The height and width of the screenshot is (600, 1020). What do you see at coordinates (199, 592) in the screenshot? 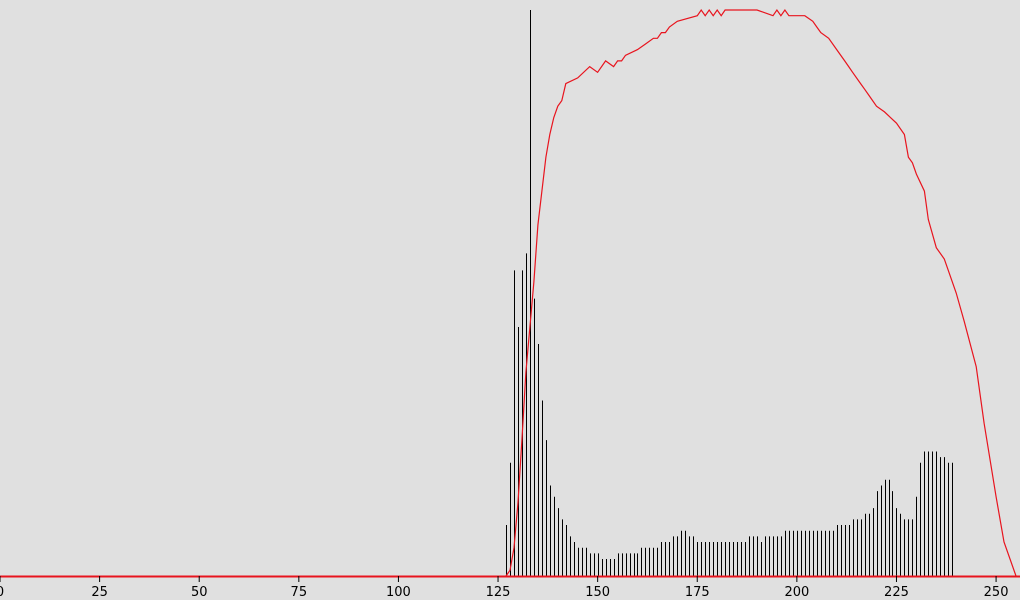
I see `x-tick-label: 50` at bounding box center [199, 592].